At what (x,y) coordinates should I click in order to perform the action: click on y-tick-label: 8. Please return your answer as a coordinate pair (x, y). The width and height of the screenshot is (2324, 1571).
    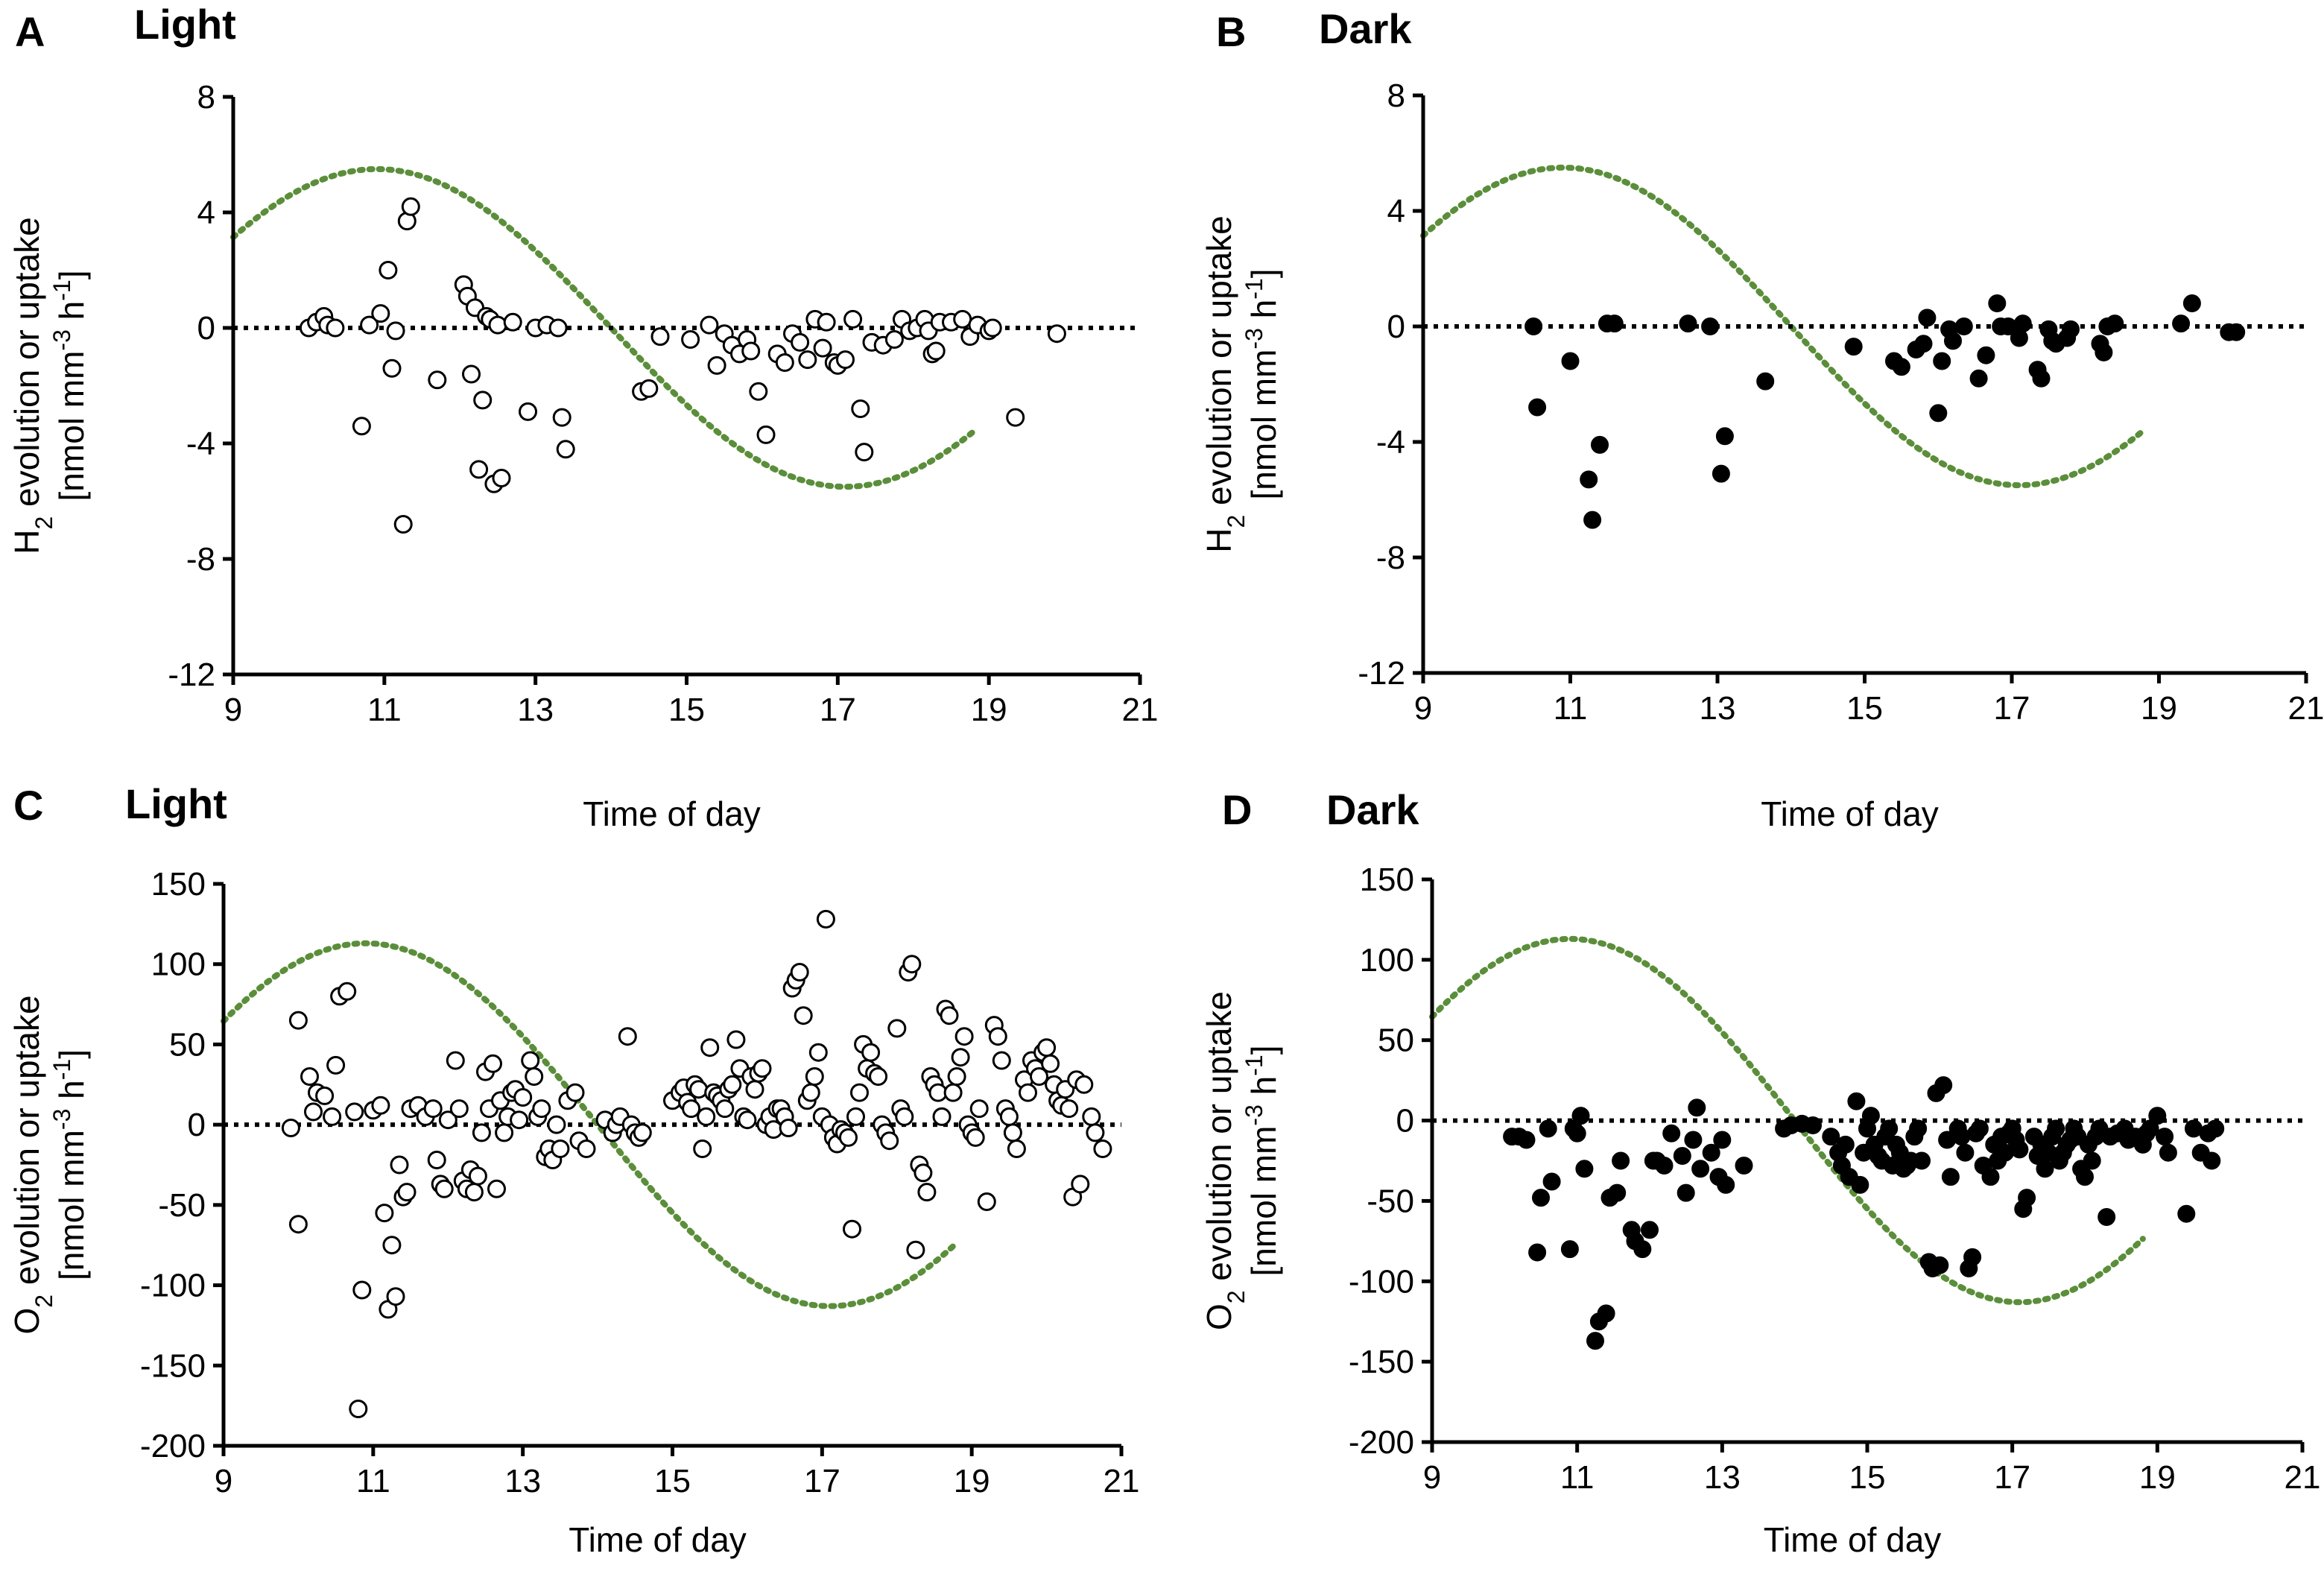
    Looking at the image, I should click on (206, 97).